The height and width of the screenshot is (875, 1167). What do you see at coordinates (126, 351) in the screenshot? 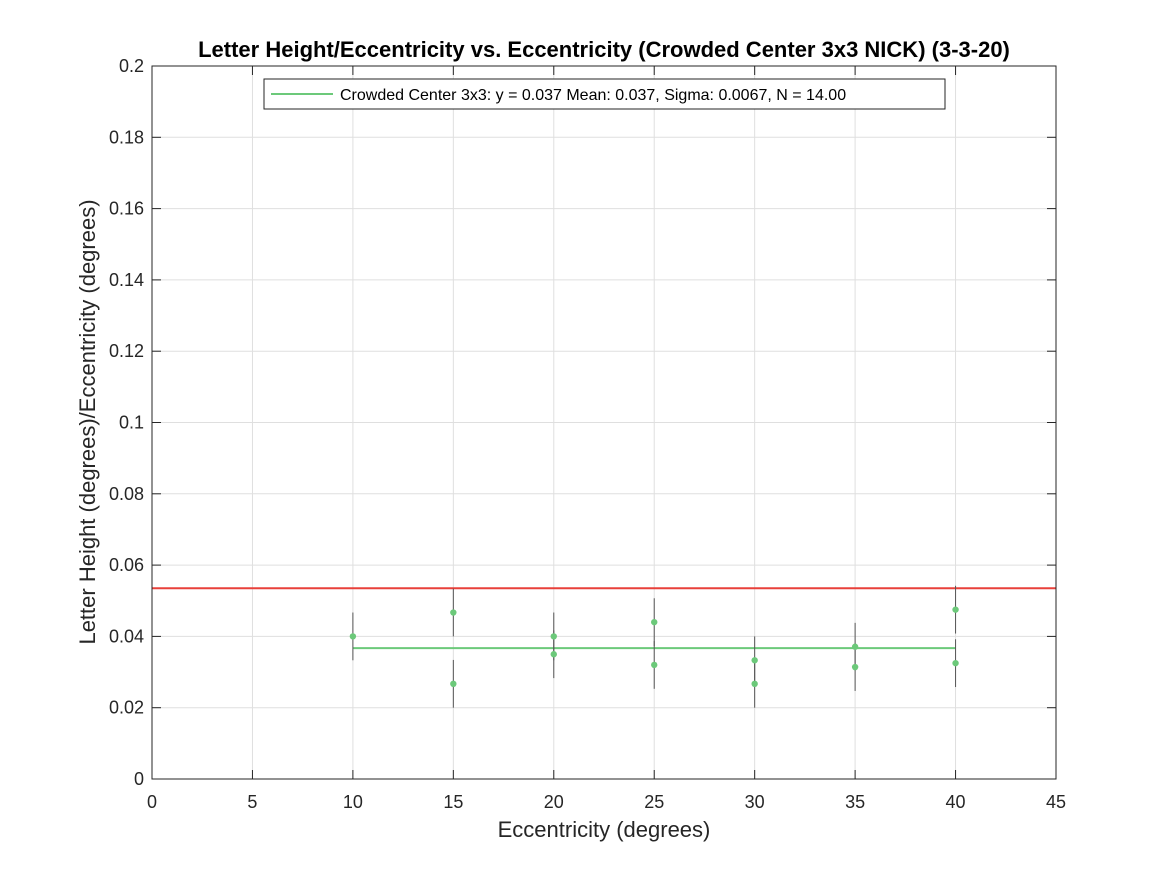
I see `y-tick-label: 0.12` at bounding box center [126, 351].